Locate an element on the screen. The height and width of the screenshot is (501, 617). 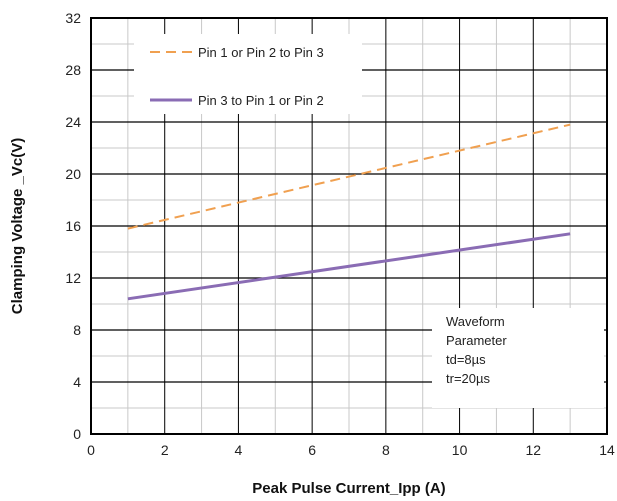
annotation-line-2: Parameter is located at coordinates (476, 340).